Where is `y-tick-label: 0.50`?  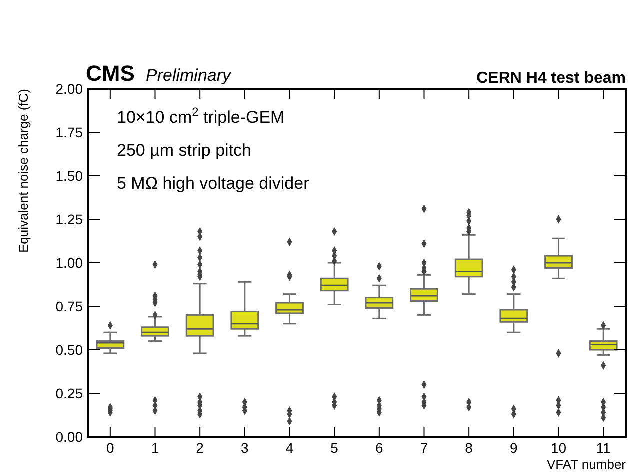 y-tick-label: 0.50 is located at coordinates (70, 350).